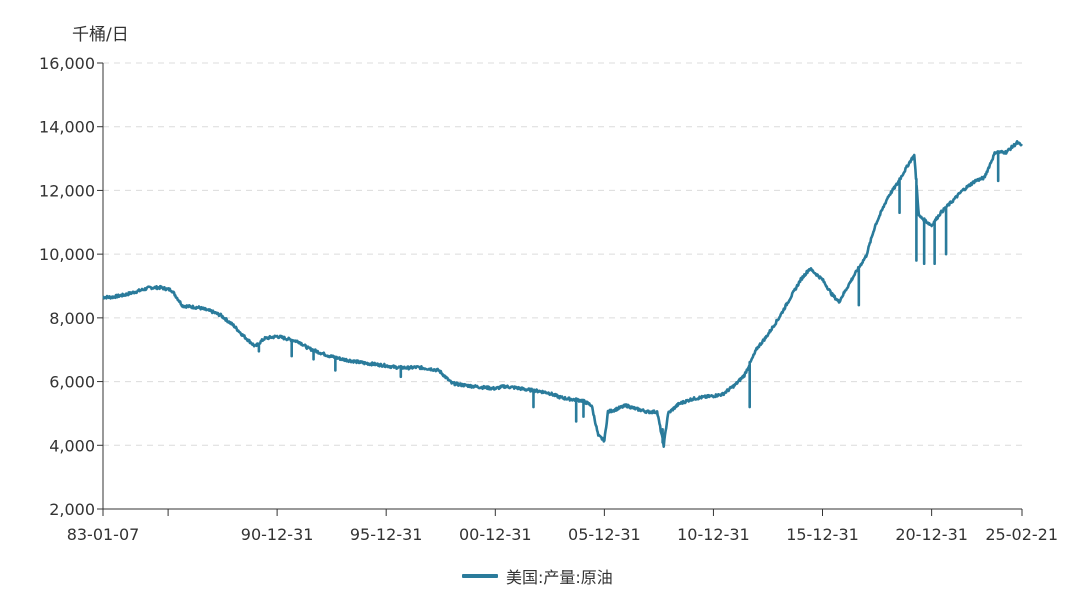 This screenshot has height=593, width=1080. What do you see at coordinates (604, 534) in the screenshot?
I see `x-tick-label: 05-12-31` at bounding box center [604, 534].